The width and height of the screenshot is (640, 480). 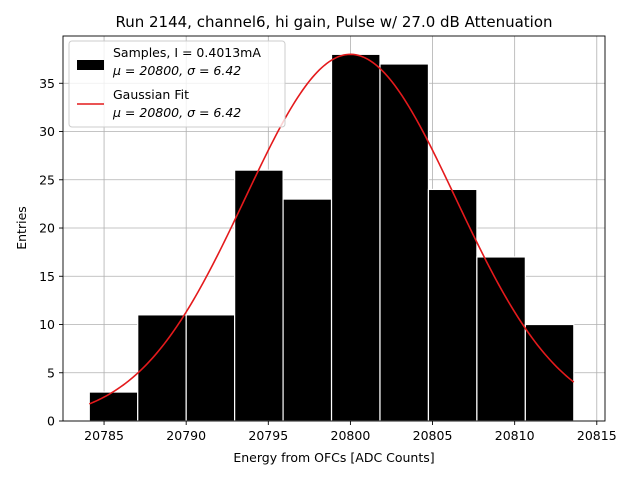 What do you see at coordinates (333, 457) in the screenshot?
I see `x-axis-label: Energy from OFCs [ADC Counts]` at bounding box center [333, 457].